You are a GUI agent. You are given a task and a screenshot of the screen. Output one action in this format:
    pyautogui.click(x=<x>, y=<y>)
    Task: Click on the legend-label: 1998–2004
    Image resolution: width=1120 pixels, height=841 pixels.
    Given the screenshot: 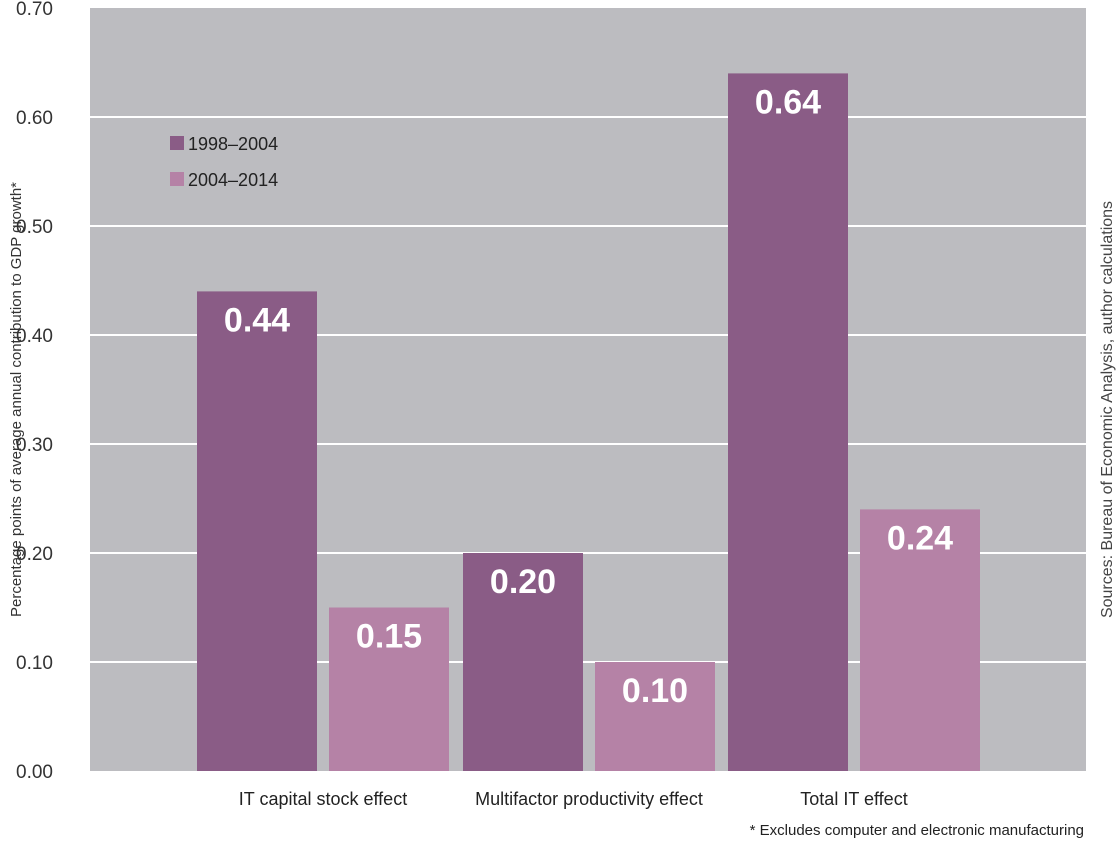 What is the action you would take?
    pyautogui.click(x=233, y=144)
    